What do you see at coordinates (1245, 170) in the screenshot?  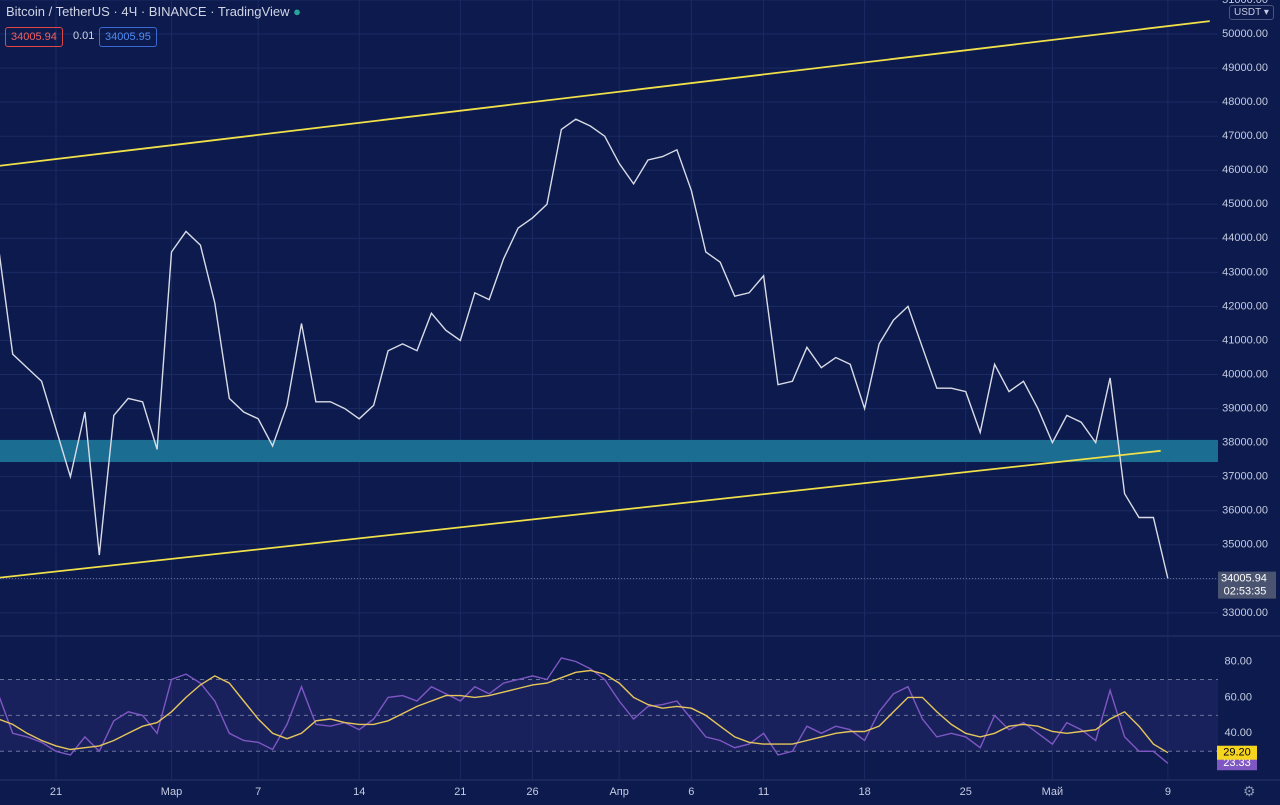 I see `y-tick-label: 46000.00` at bounding box center [1245, 170].